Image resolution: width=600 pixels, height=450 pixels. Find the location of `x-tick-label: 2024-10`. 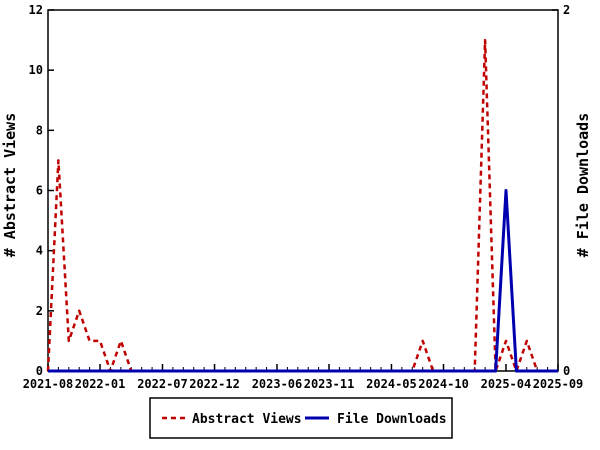

x-tick-label: 2024-10 is located at coordinates (443, 384).